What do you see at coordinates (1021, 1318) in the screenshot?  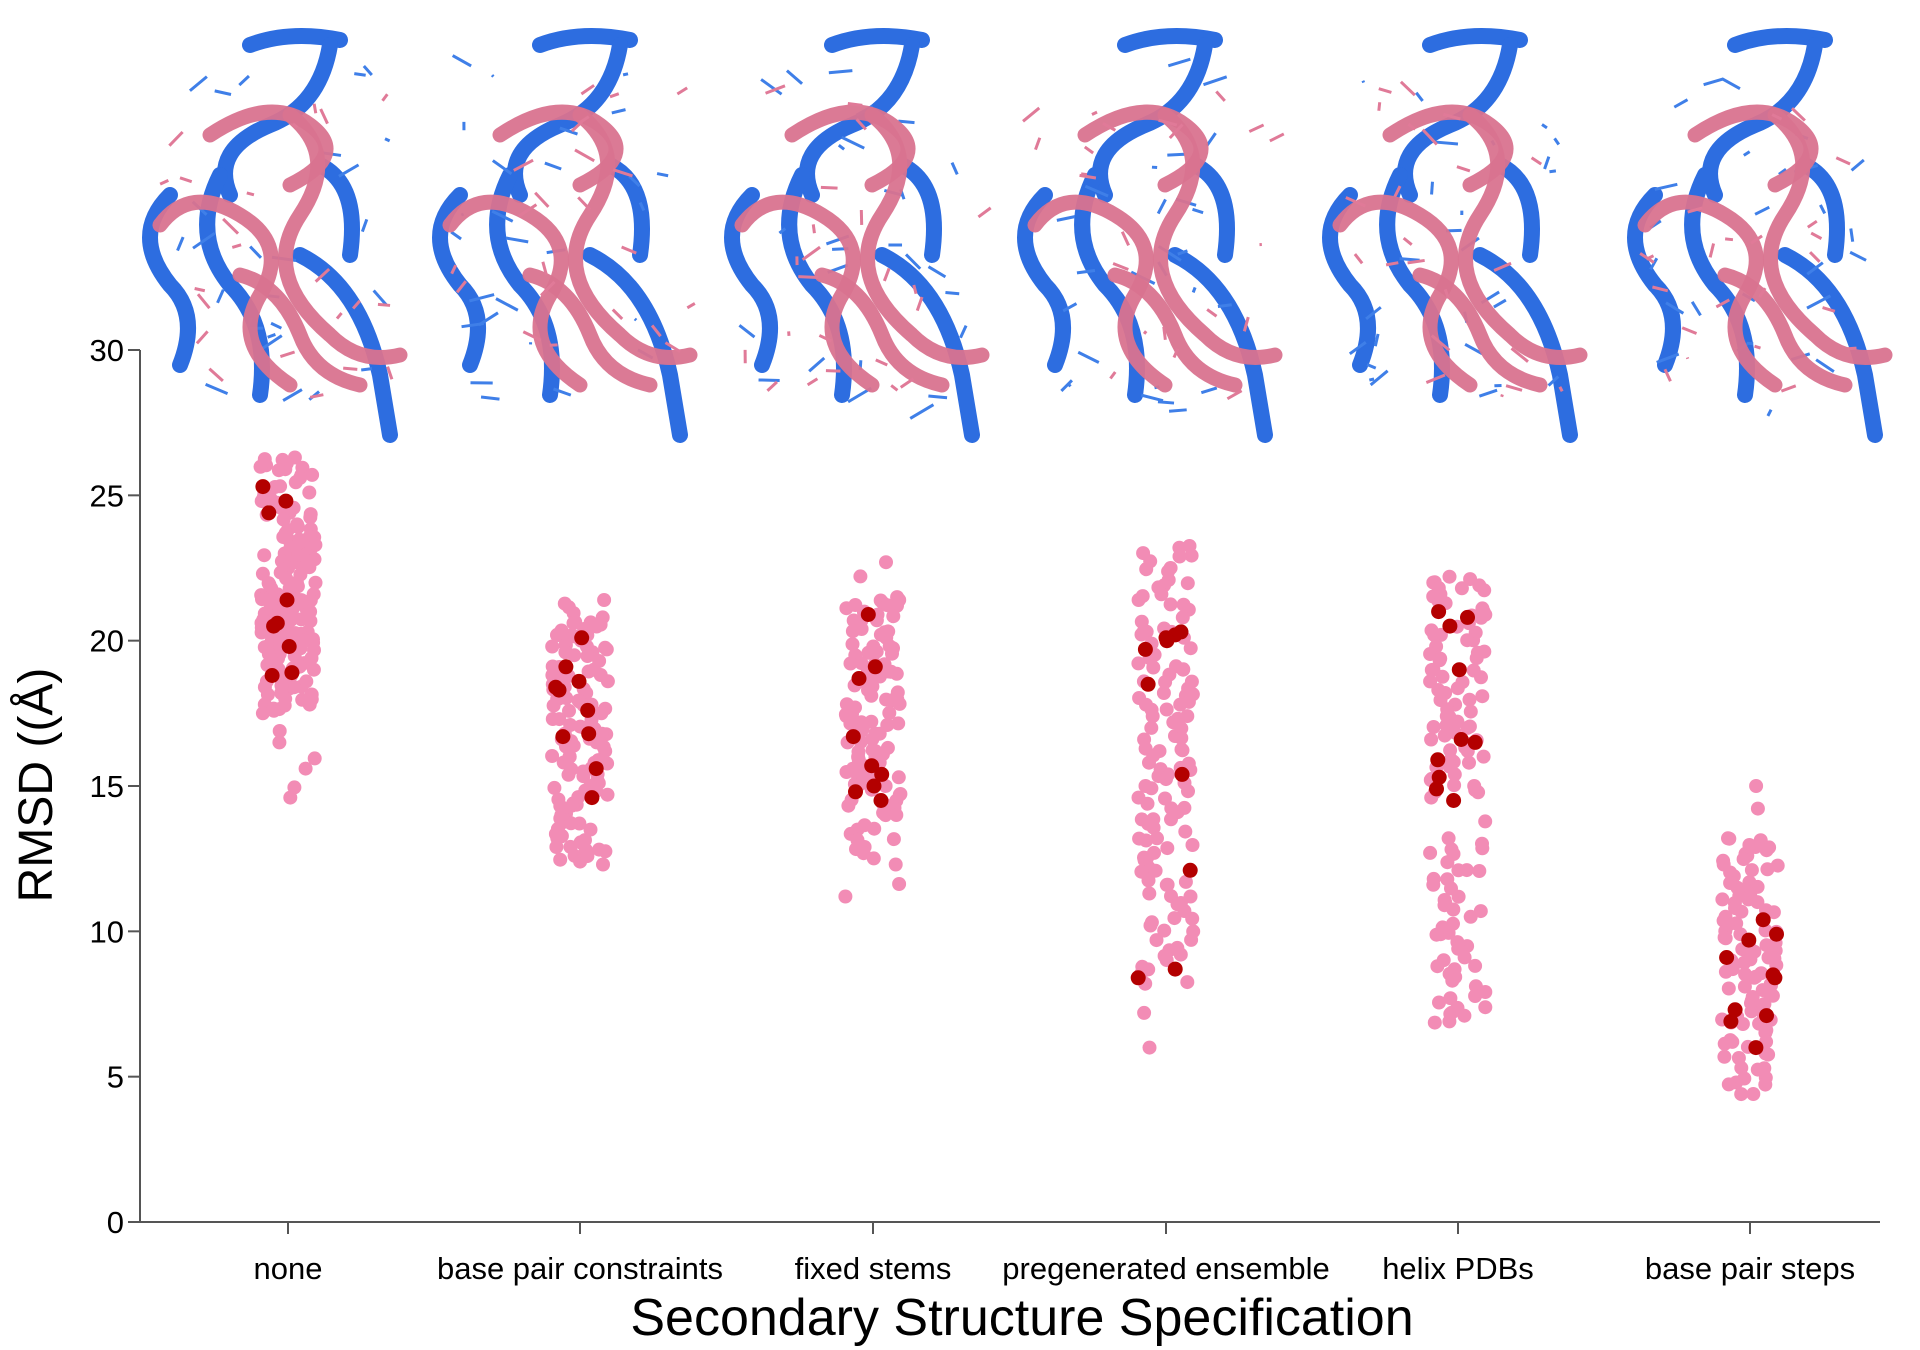 I see `x-axis-title: Secondary Structure Specification` at bounding box center [1021, 1318].